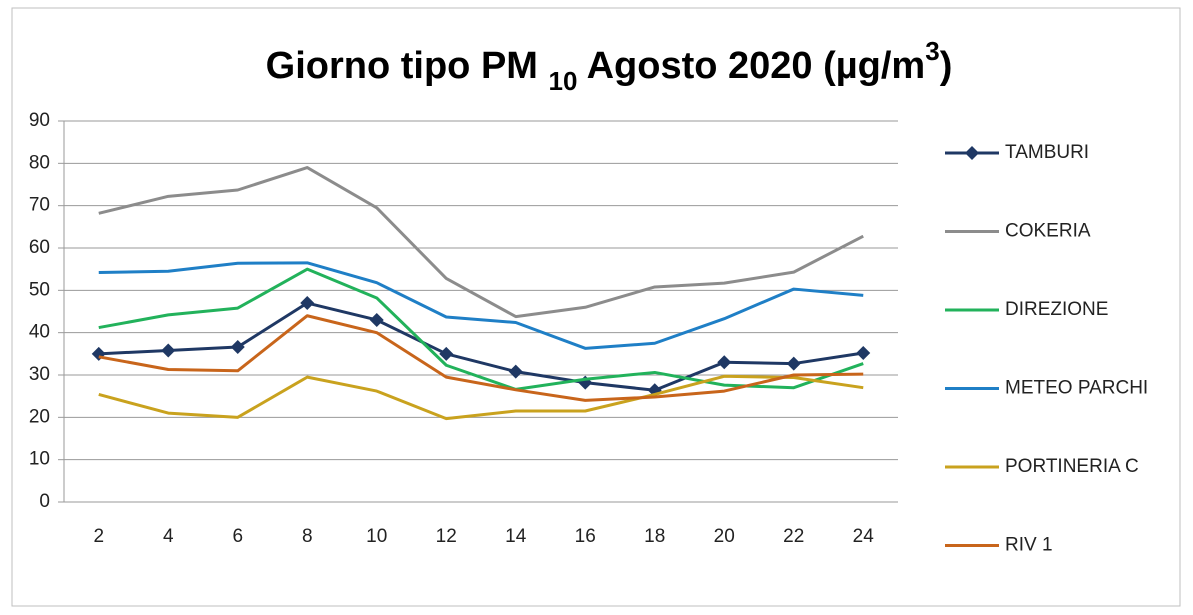  I want to click on x-tick-label: 8, so click(307, 536).